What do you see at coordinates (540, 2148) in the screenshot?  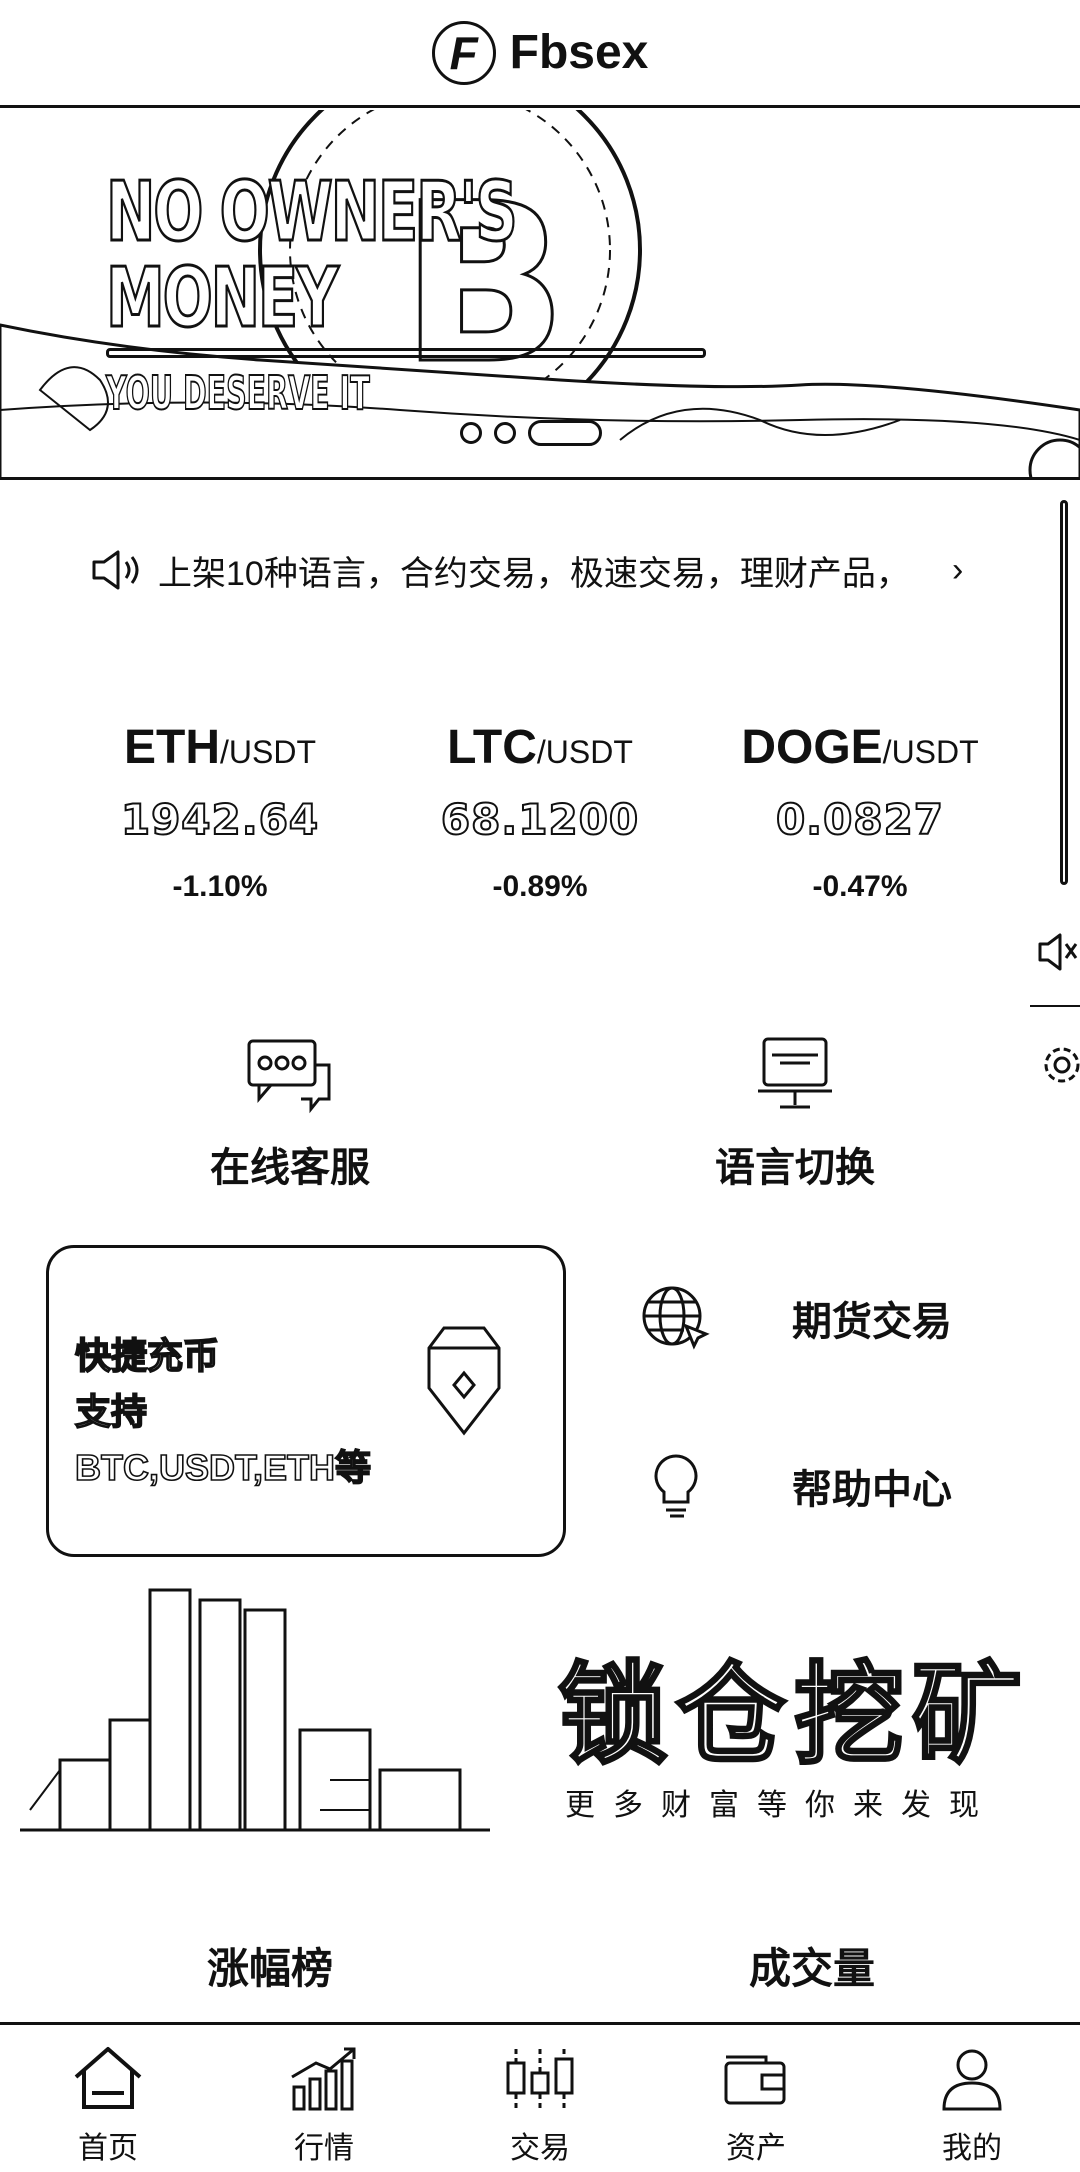 I see `tab-label: 交易` at bounding box center [540, 2148].